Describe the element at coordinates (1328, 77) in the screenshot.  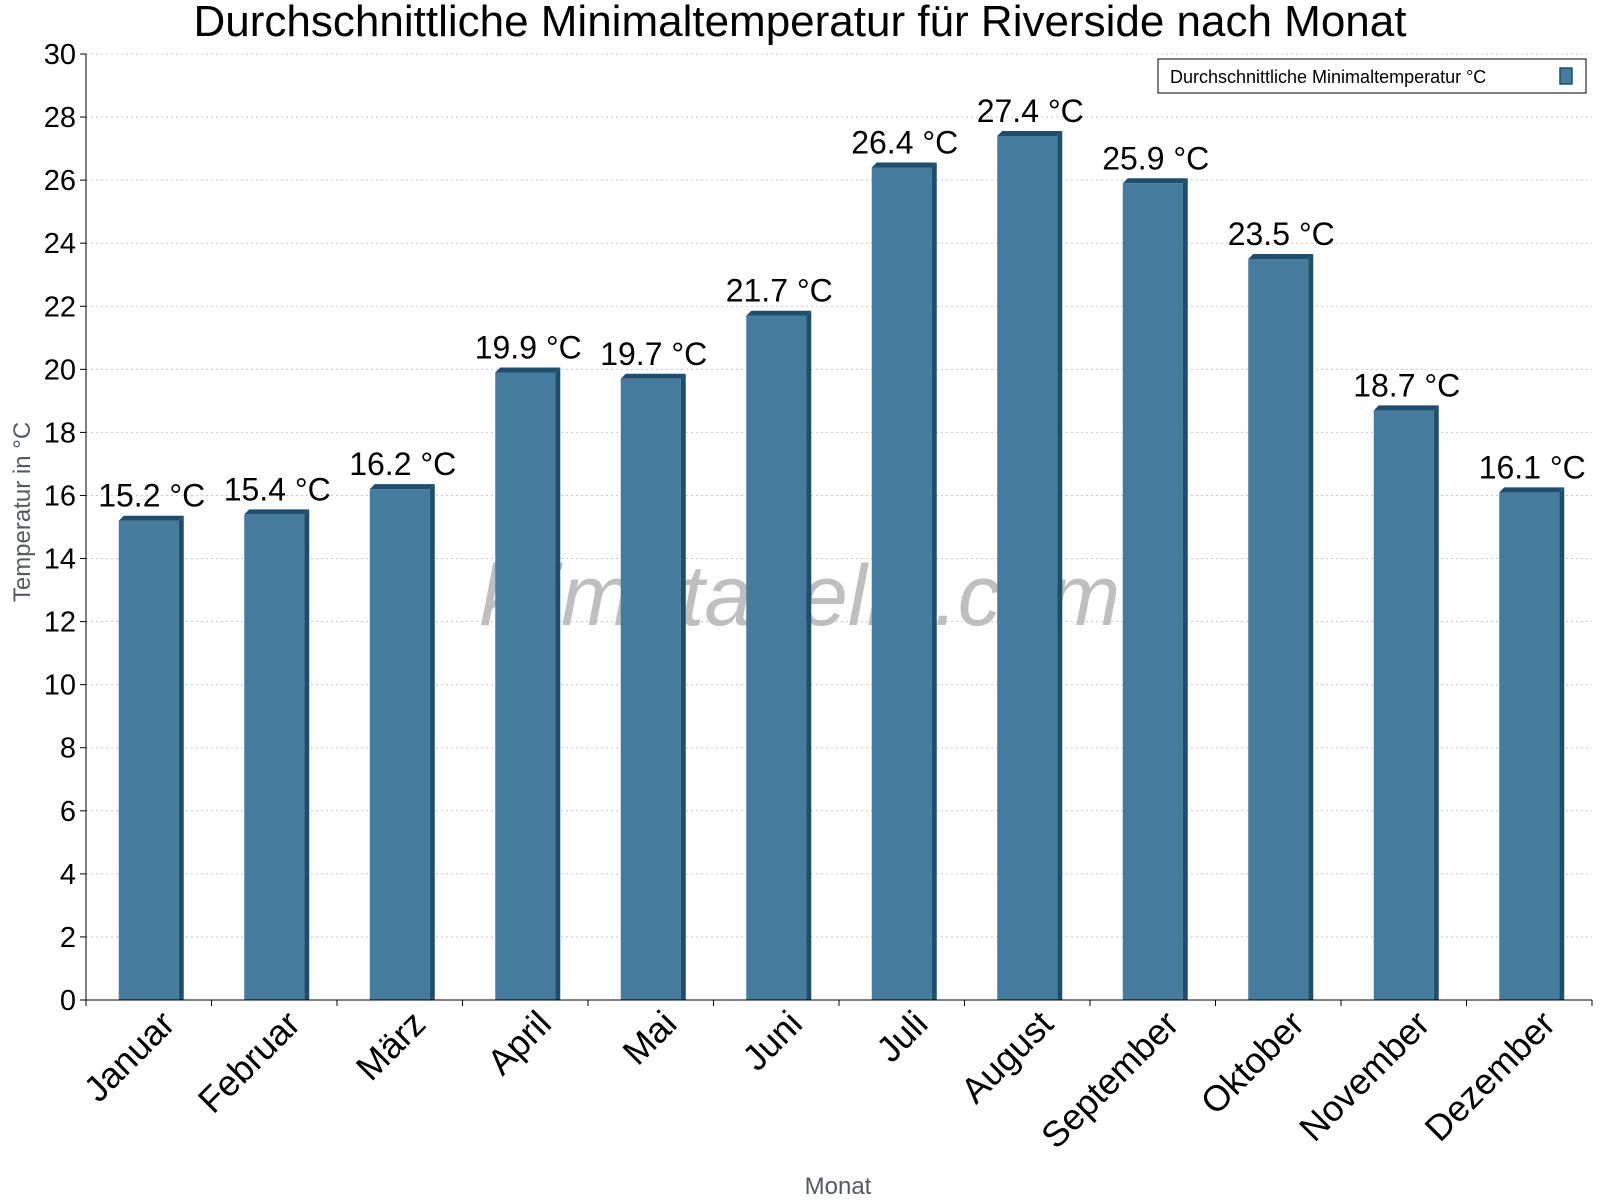
I see `legend-label: Durchschnittliche Minimaltemperatur °C` at that location.